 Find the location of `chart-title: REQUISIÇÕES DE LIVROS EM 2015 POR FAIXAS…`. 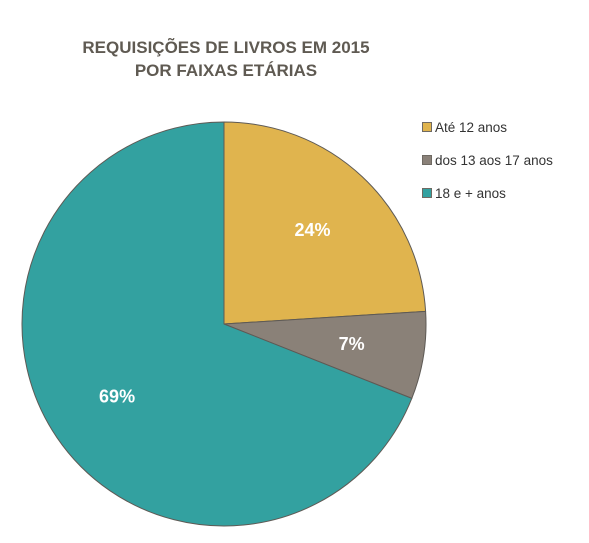

chart-title: REQUISIÇÕES DE LIVROS EM 2015 POR FAIXAS… is located at coordinates (226, 59).